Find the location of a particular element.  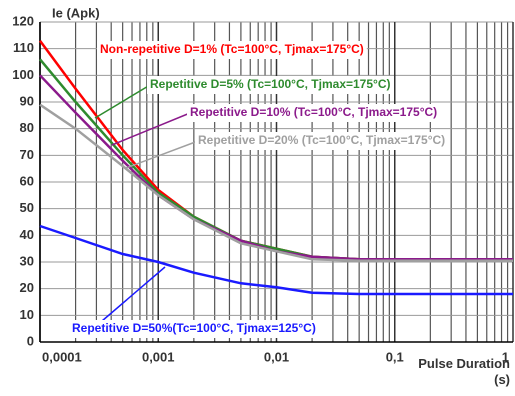

x-tick-label: 0,1 is located at coordinates (395, 356).